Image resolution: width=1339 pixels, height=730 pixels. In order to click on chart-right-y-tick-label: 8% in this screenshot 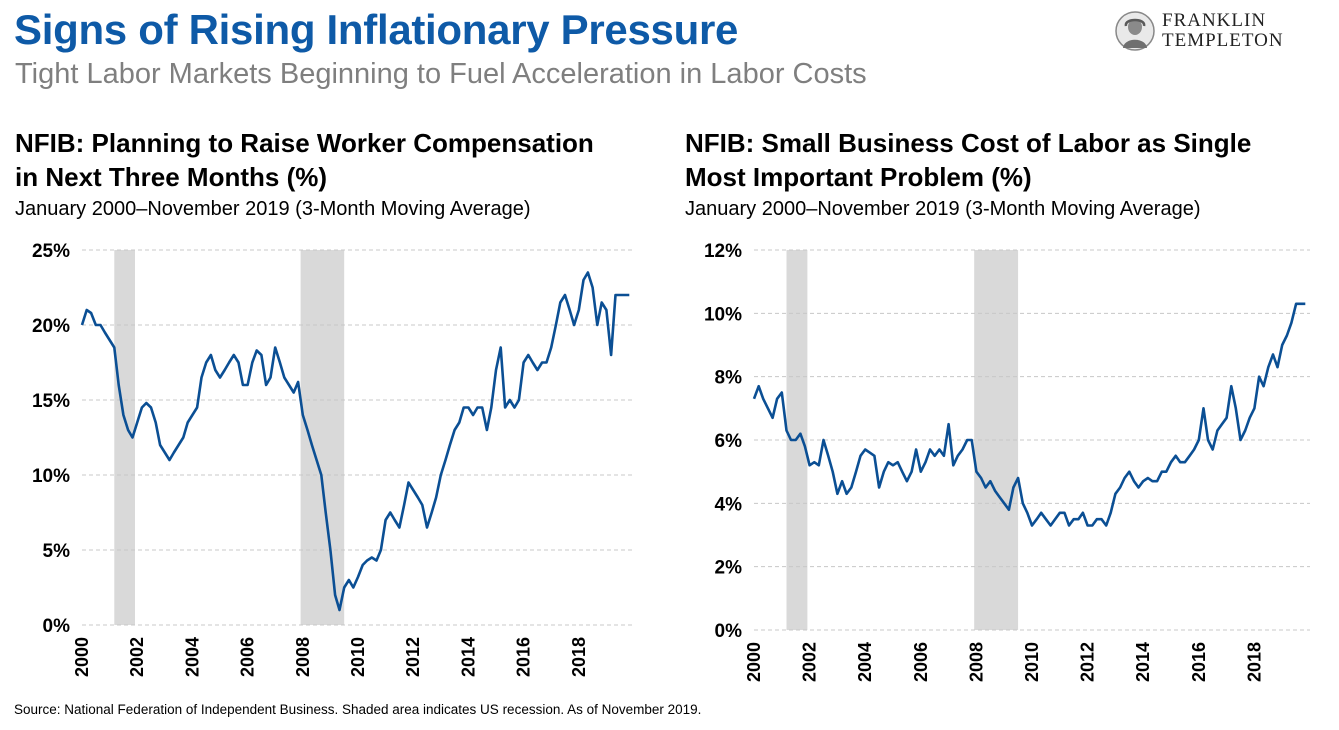, I will do `click(729, 378)`.